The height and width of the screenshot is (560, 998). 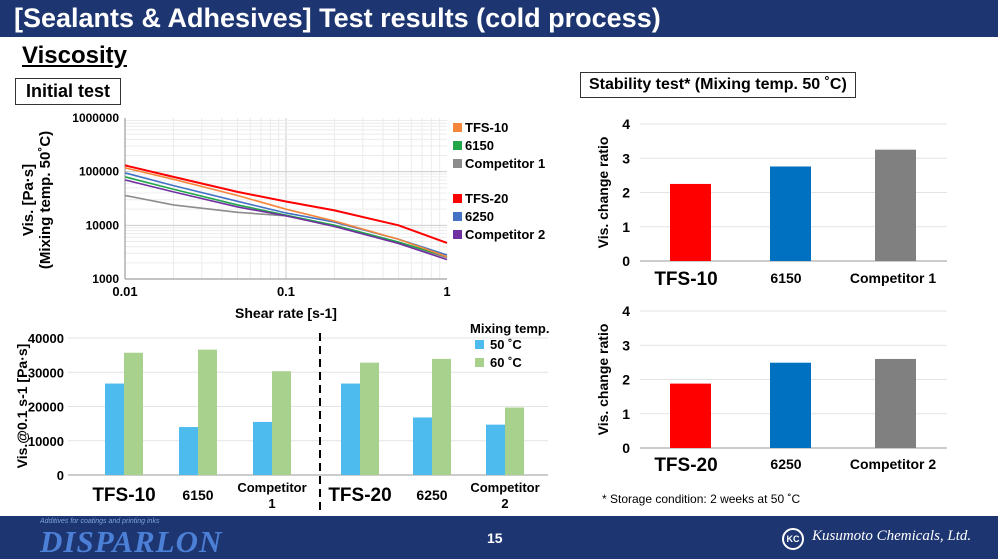 I want to click on footer-bar, so click(x=499, y=537).